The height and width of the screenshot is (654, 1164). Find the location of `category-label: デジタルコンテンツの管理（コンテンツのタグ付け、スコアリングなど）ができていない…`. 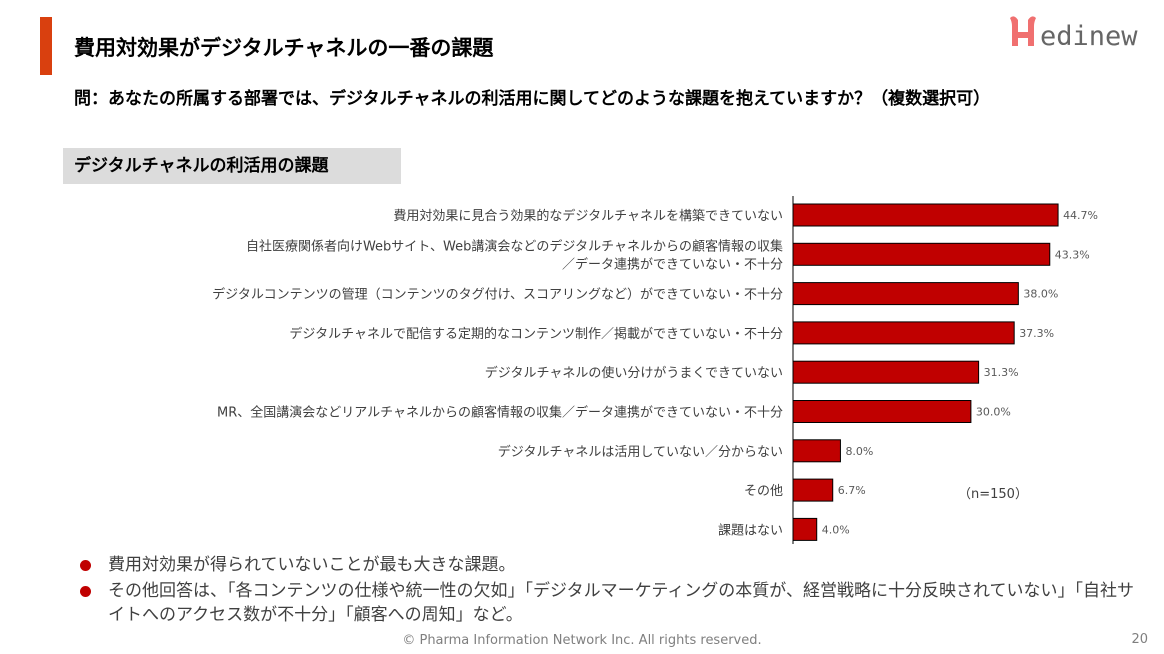

category-label: デジタルコンテンツの管理（コンテンツのタグ付け、スコアリングなど）ができていない… is located at coordinates (497, 295).